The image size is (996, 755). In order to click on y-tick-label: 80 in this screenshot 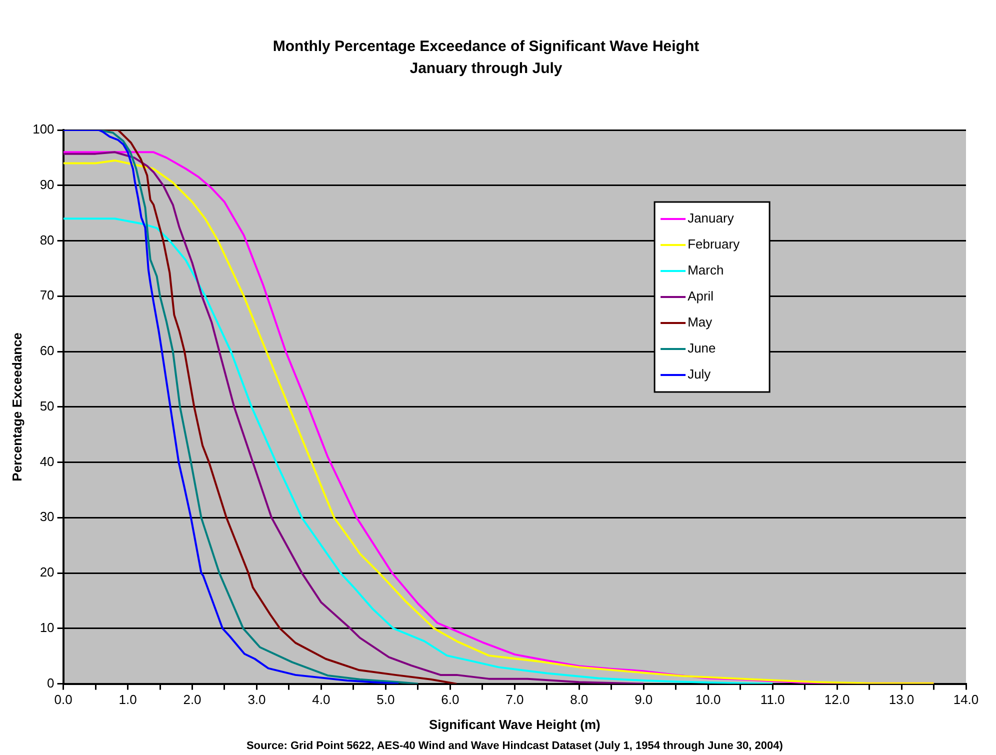, I will do `click(47, 240)`.